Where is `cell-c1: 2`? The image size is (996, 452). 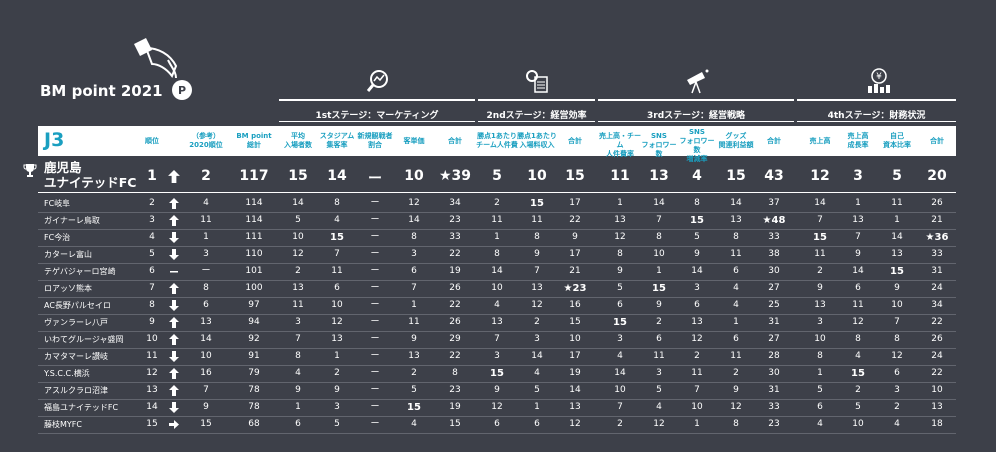
cell-c1: 2 is located at coordinates (298, 271).